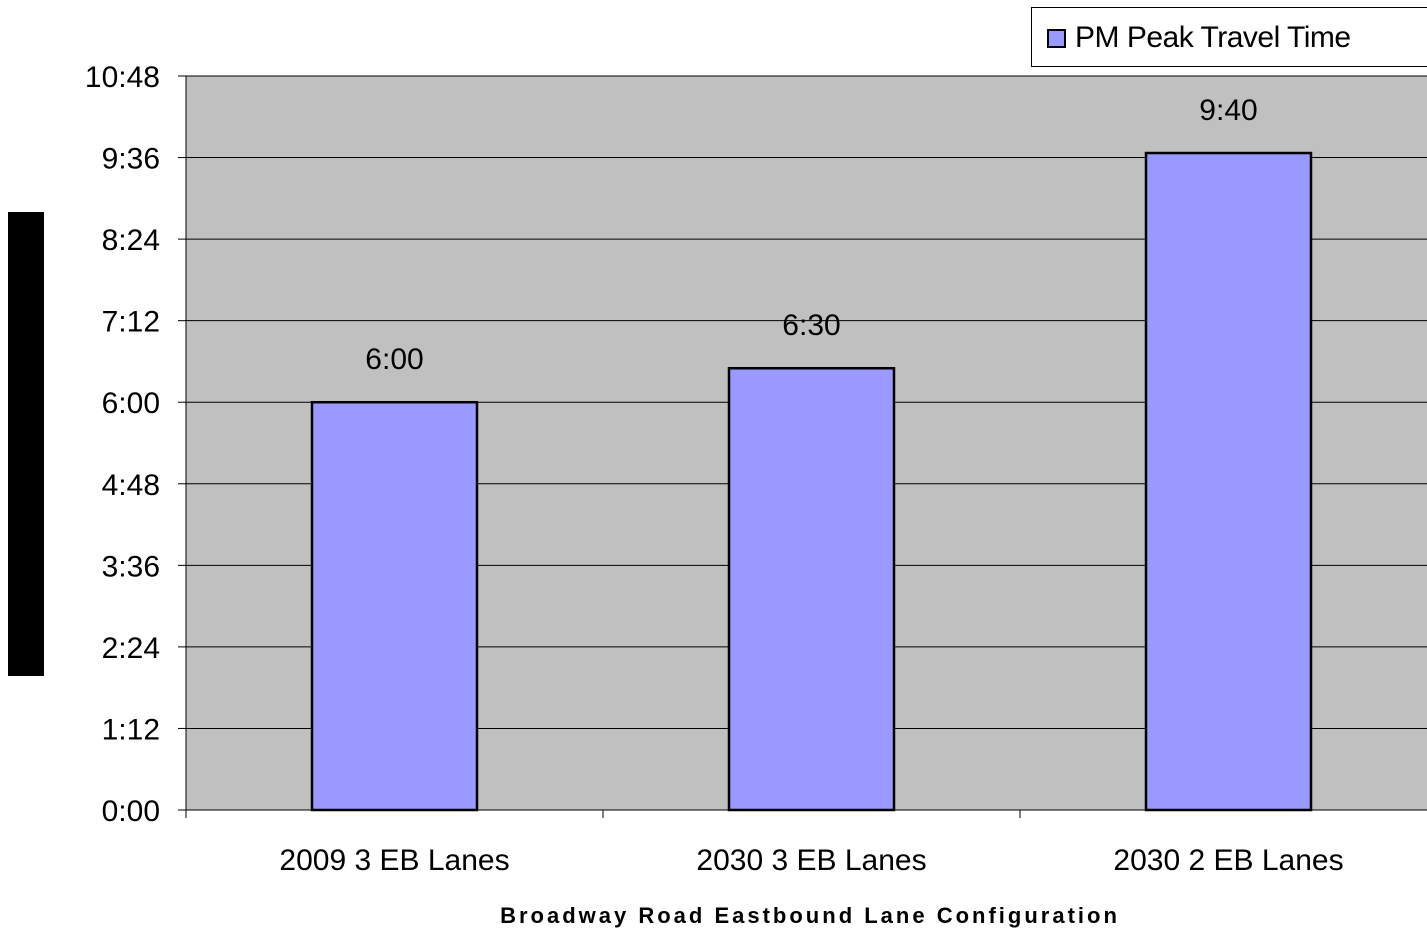 The width and height of the screenshot is (1427, 934). Describe the element at coordinates (26, 444) in the screenshot. I see `y-axis-title-redacted` at that location.